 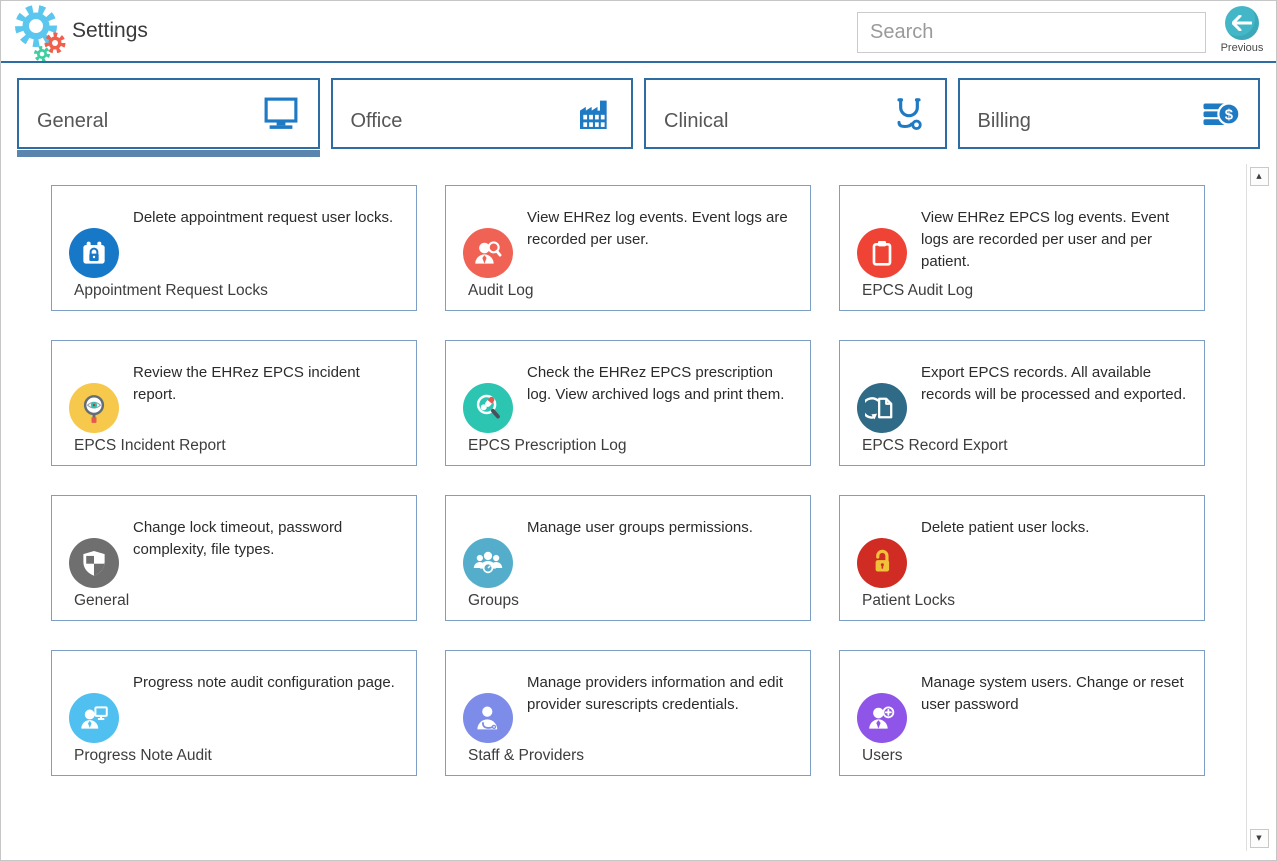 What do you see at coordinates (909, 600) in the screenshot?
I see `card-title: Patient Locks` at bounding box center [909, 600].